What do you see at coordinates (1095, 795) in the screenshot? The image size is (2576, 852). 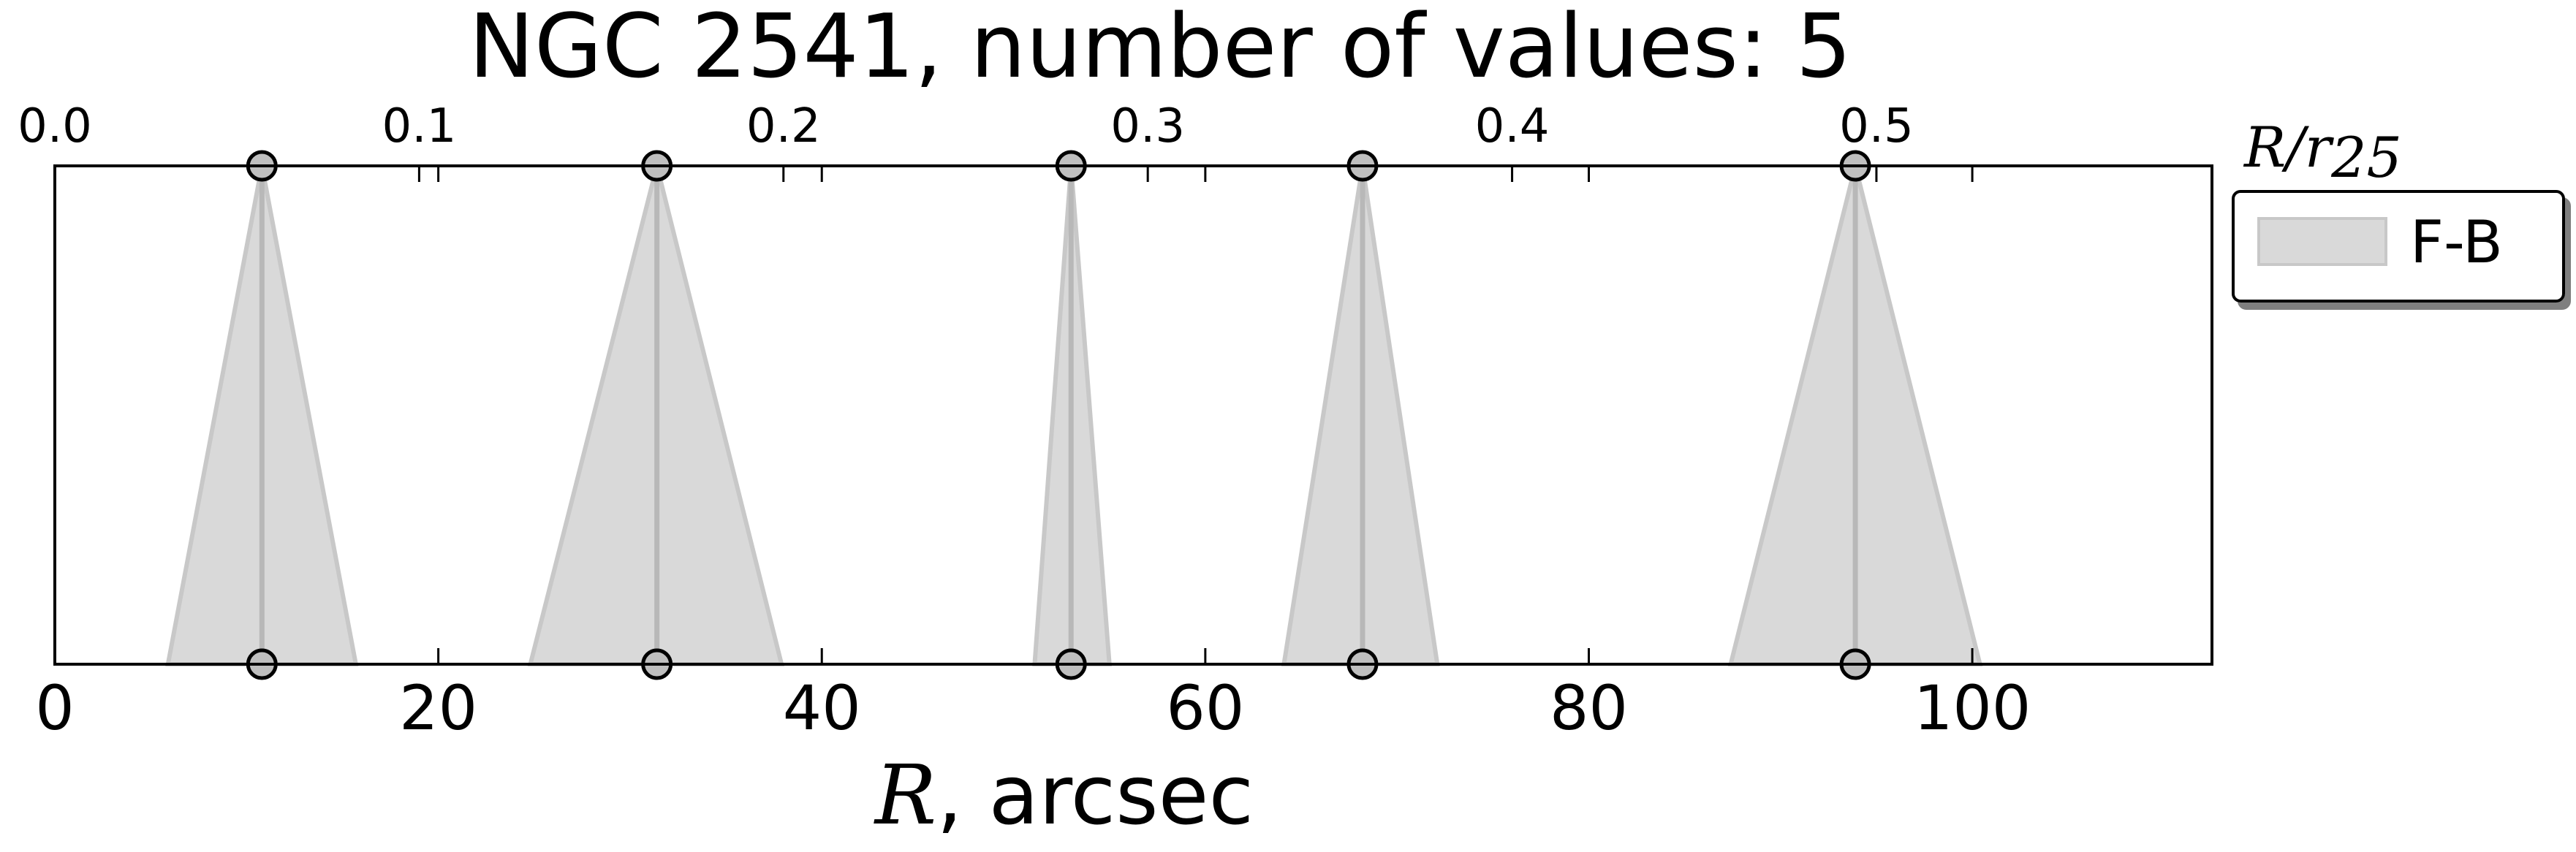 I see `x-axis-label-unit: , arcsec` at bounding box center [1095, 795].